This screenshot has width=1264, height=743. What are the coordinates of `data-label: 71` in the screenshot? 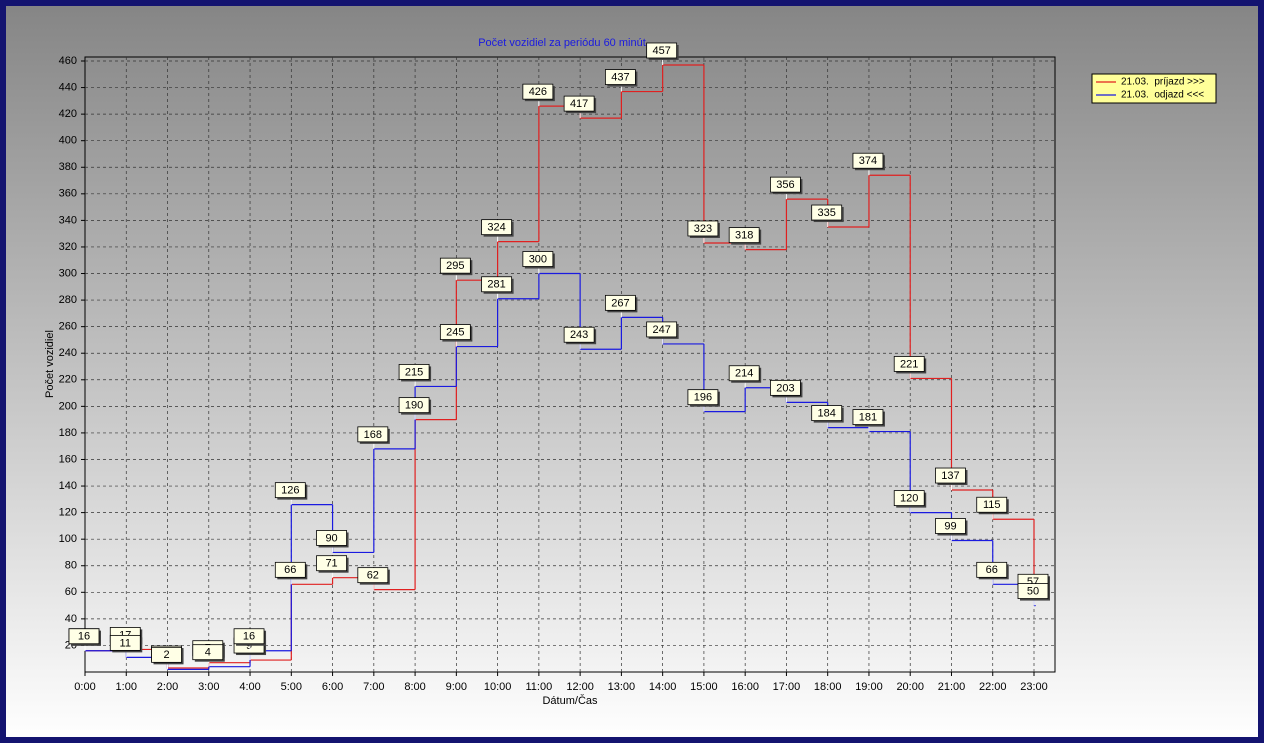 It's located at (331, 564).